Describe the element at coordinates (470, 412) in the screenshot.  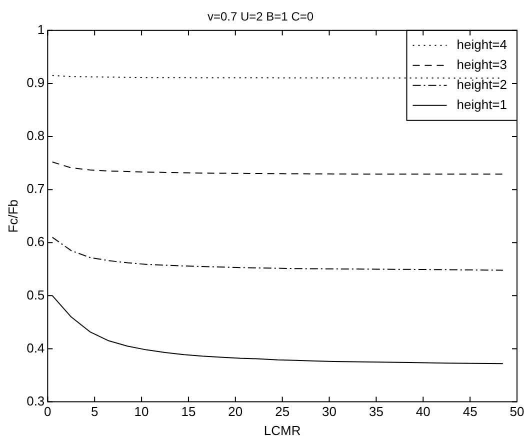
I see `x-tick-label: 45` at that location.